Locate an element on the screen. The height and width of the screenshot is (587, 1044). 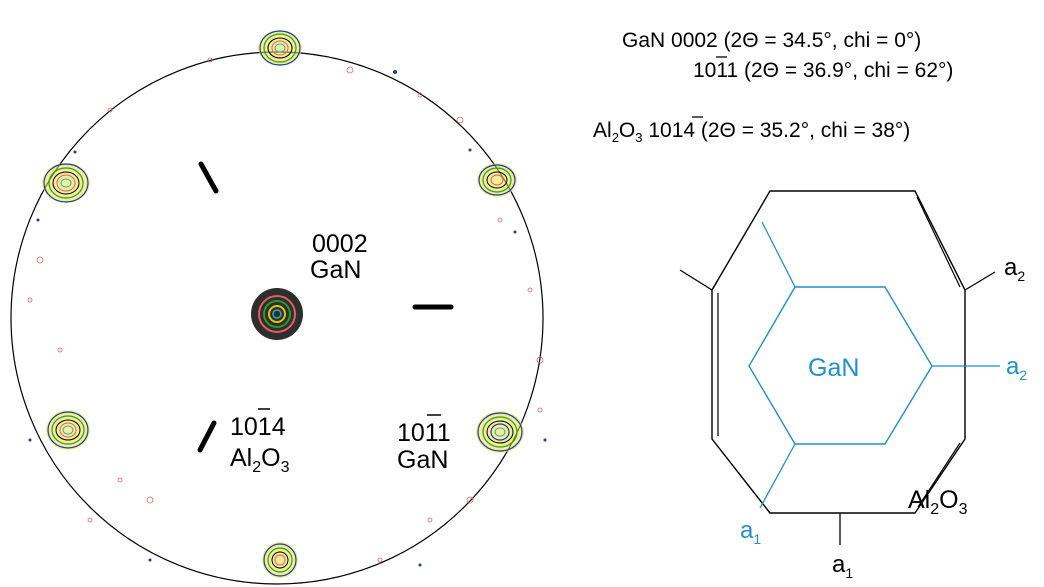
al2o3-hexagon is located at coordinates (838, 352).